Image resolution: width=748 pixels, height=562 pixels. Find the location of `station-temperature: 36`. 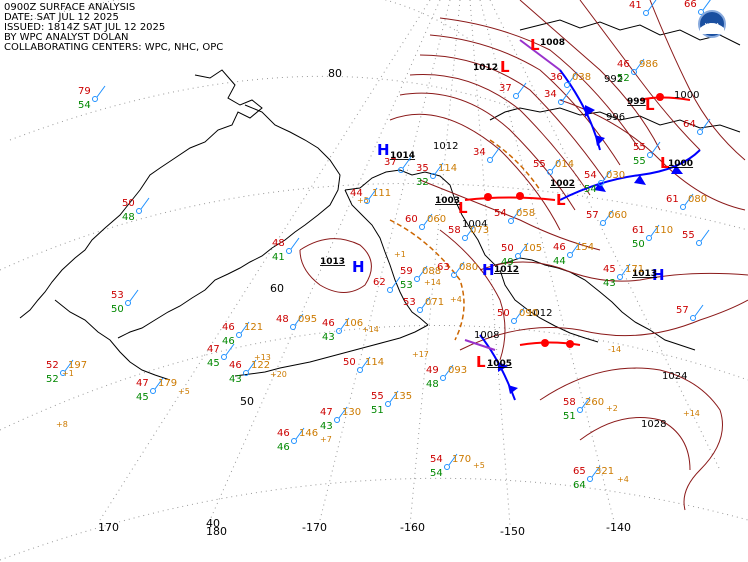

station-temperature: 36 is located at coordinates (556, 77).